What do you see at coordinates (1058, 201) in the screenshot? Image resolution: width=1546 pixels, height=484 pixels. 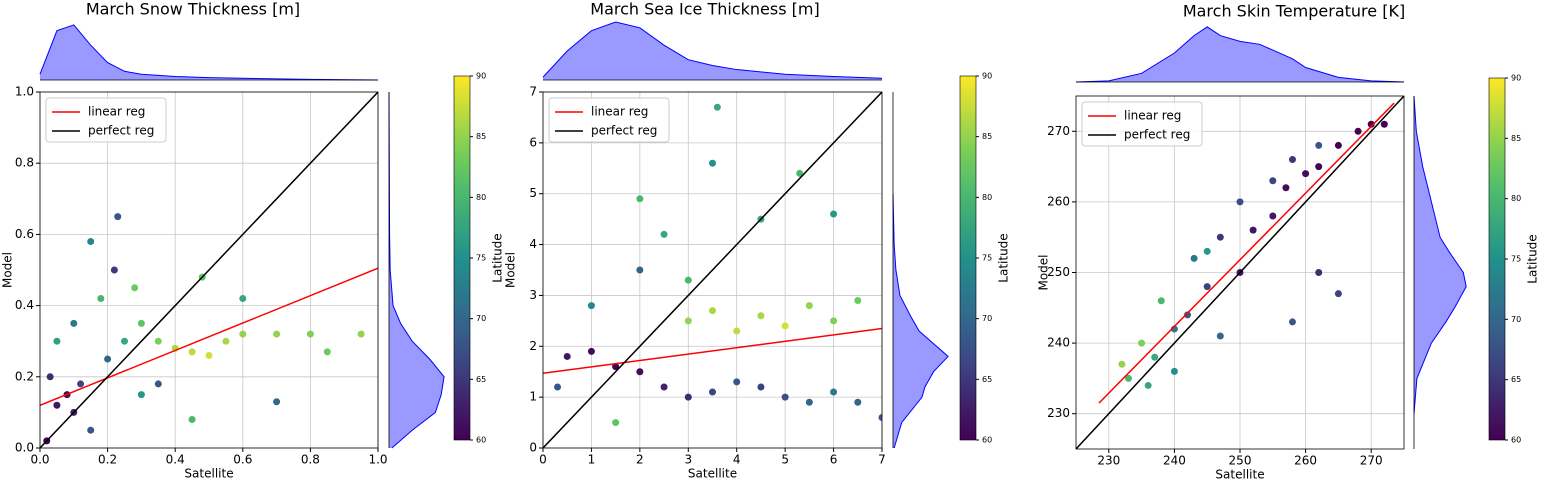 I see `y-tick-label: 260` at bounding box center [1058, 201].